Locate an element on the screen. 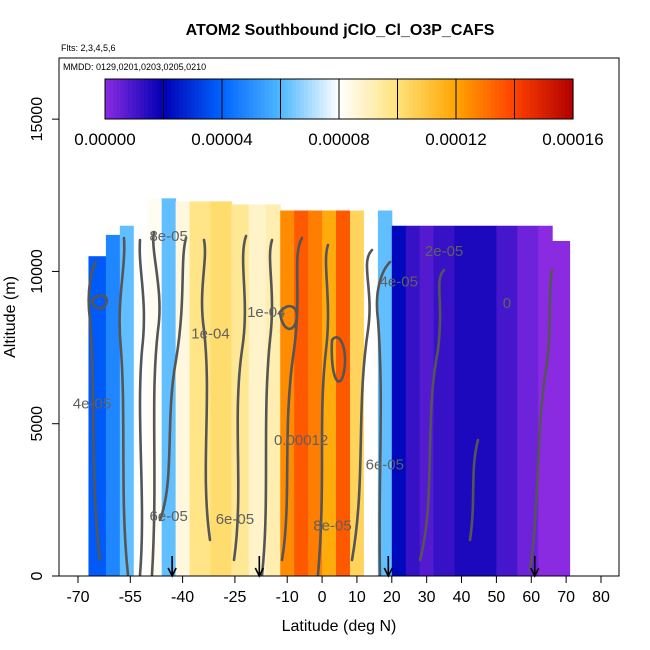  x-tick-label: 80 is located at coordinates (601, 597).